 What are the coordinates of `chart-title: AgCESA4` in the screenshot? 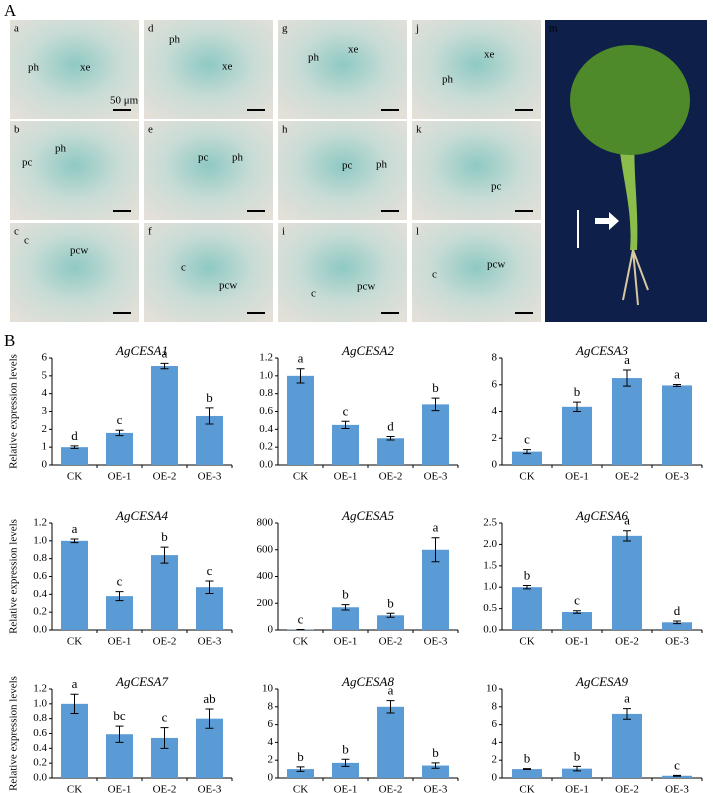 It's located at (141, 515).